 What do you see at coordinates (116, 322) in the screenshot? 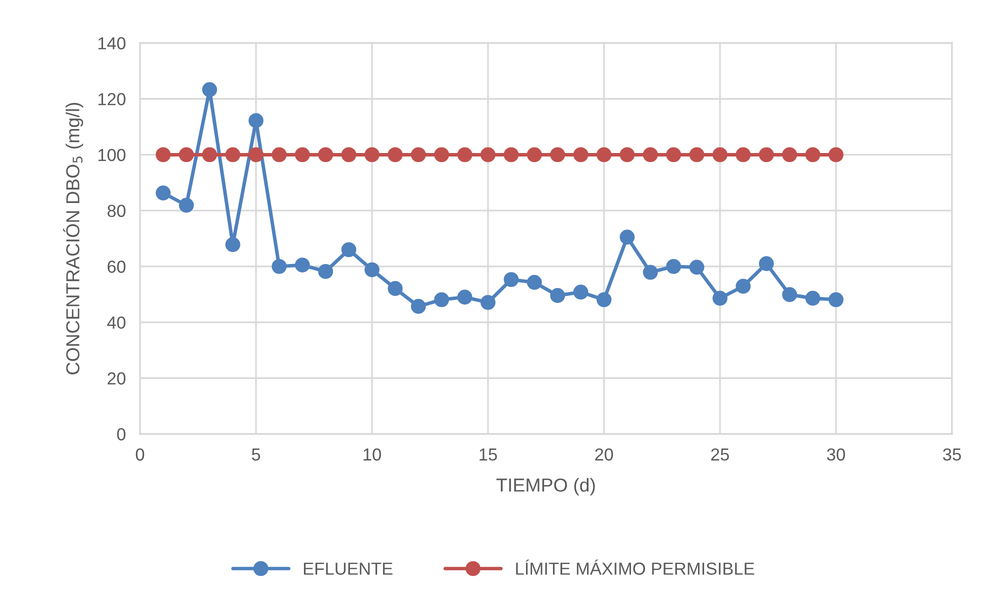
I see `y-tick-label: 40` at bounding box center [116, 322].